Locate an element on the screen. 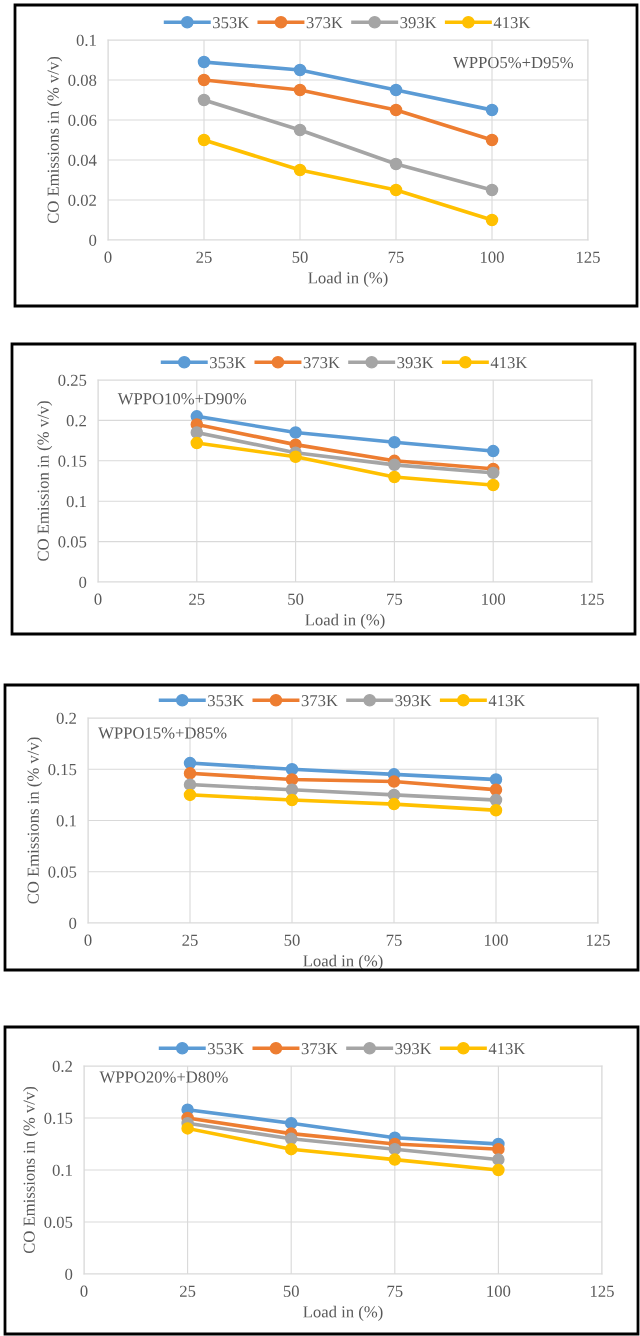  y-tick-label: 0.06 is located at coordinates (82, 120).